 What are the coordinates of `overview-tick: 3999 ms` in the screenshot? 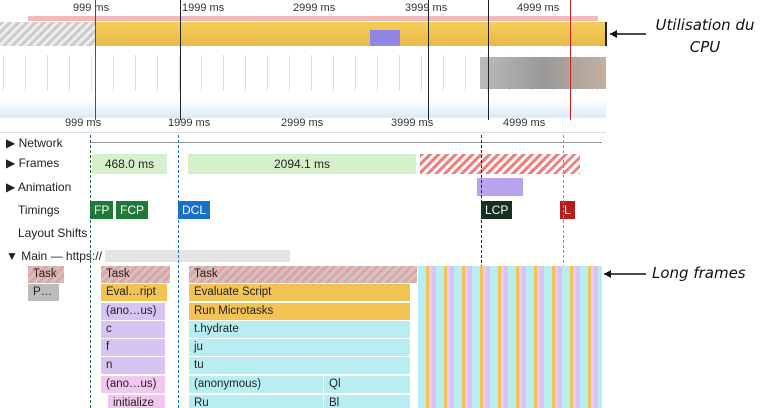 It's located at (426, 8).